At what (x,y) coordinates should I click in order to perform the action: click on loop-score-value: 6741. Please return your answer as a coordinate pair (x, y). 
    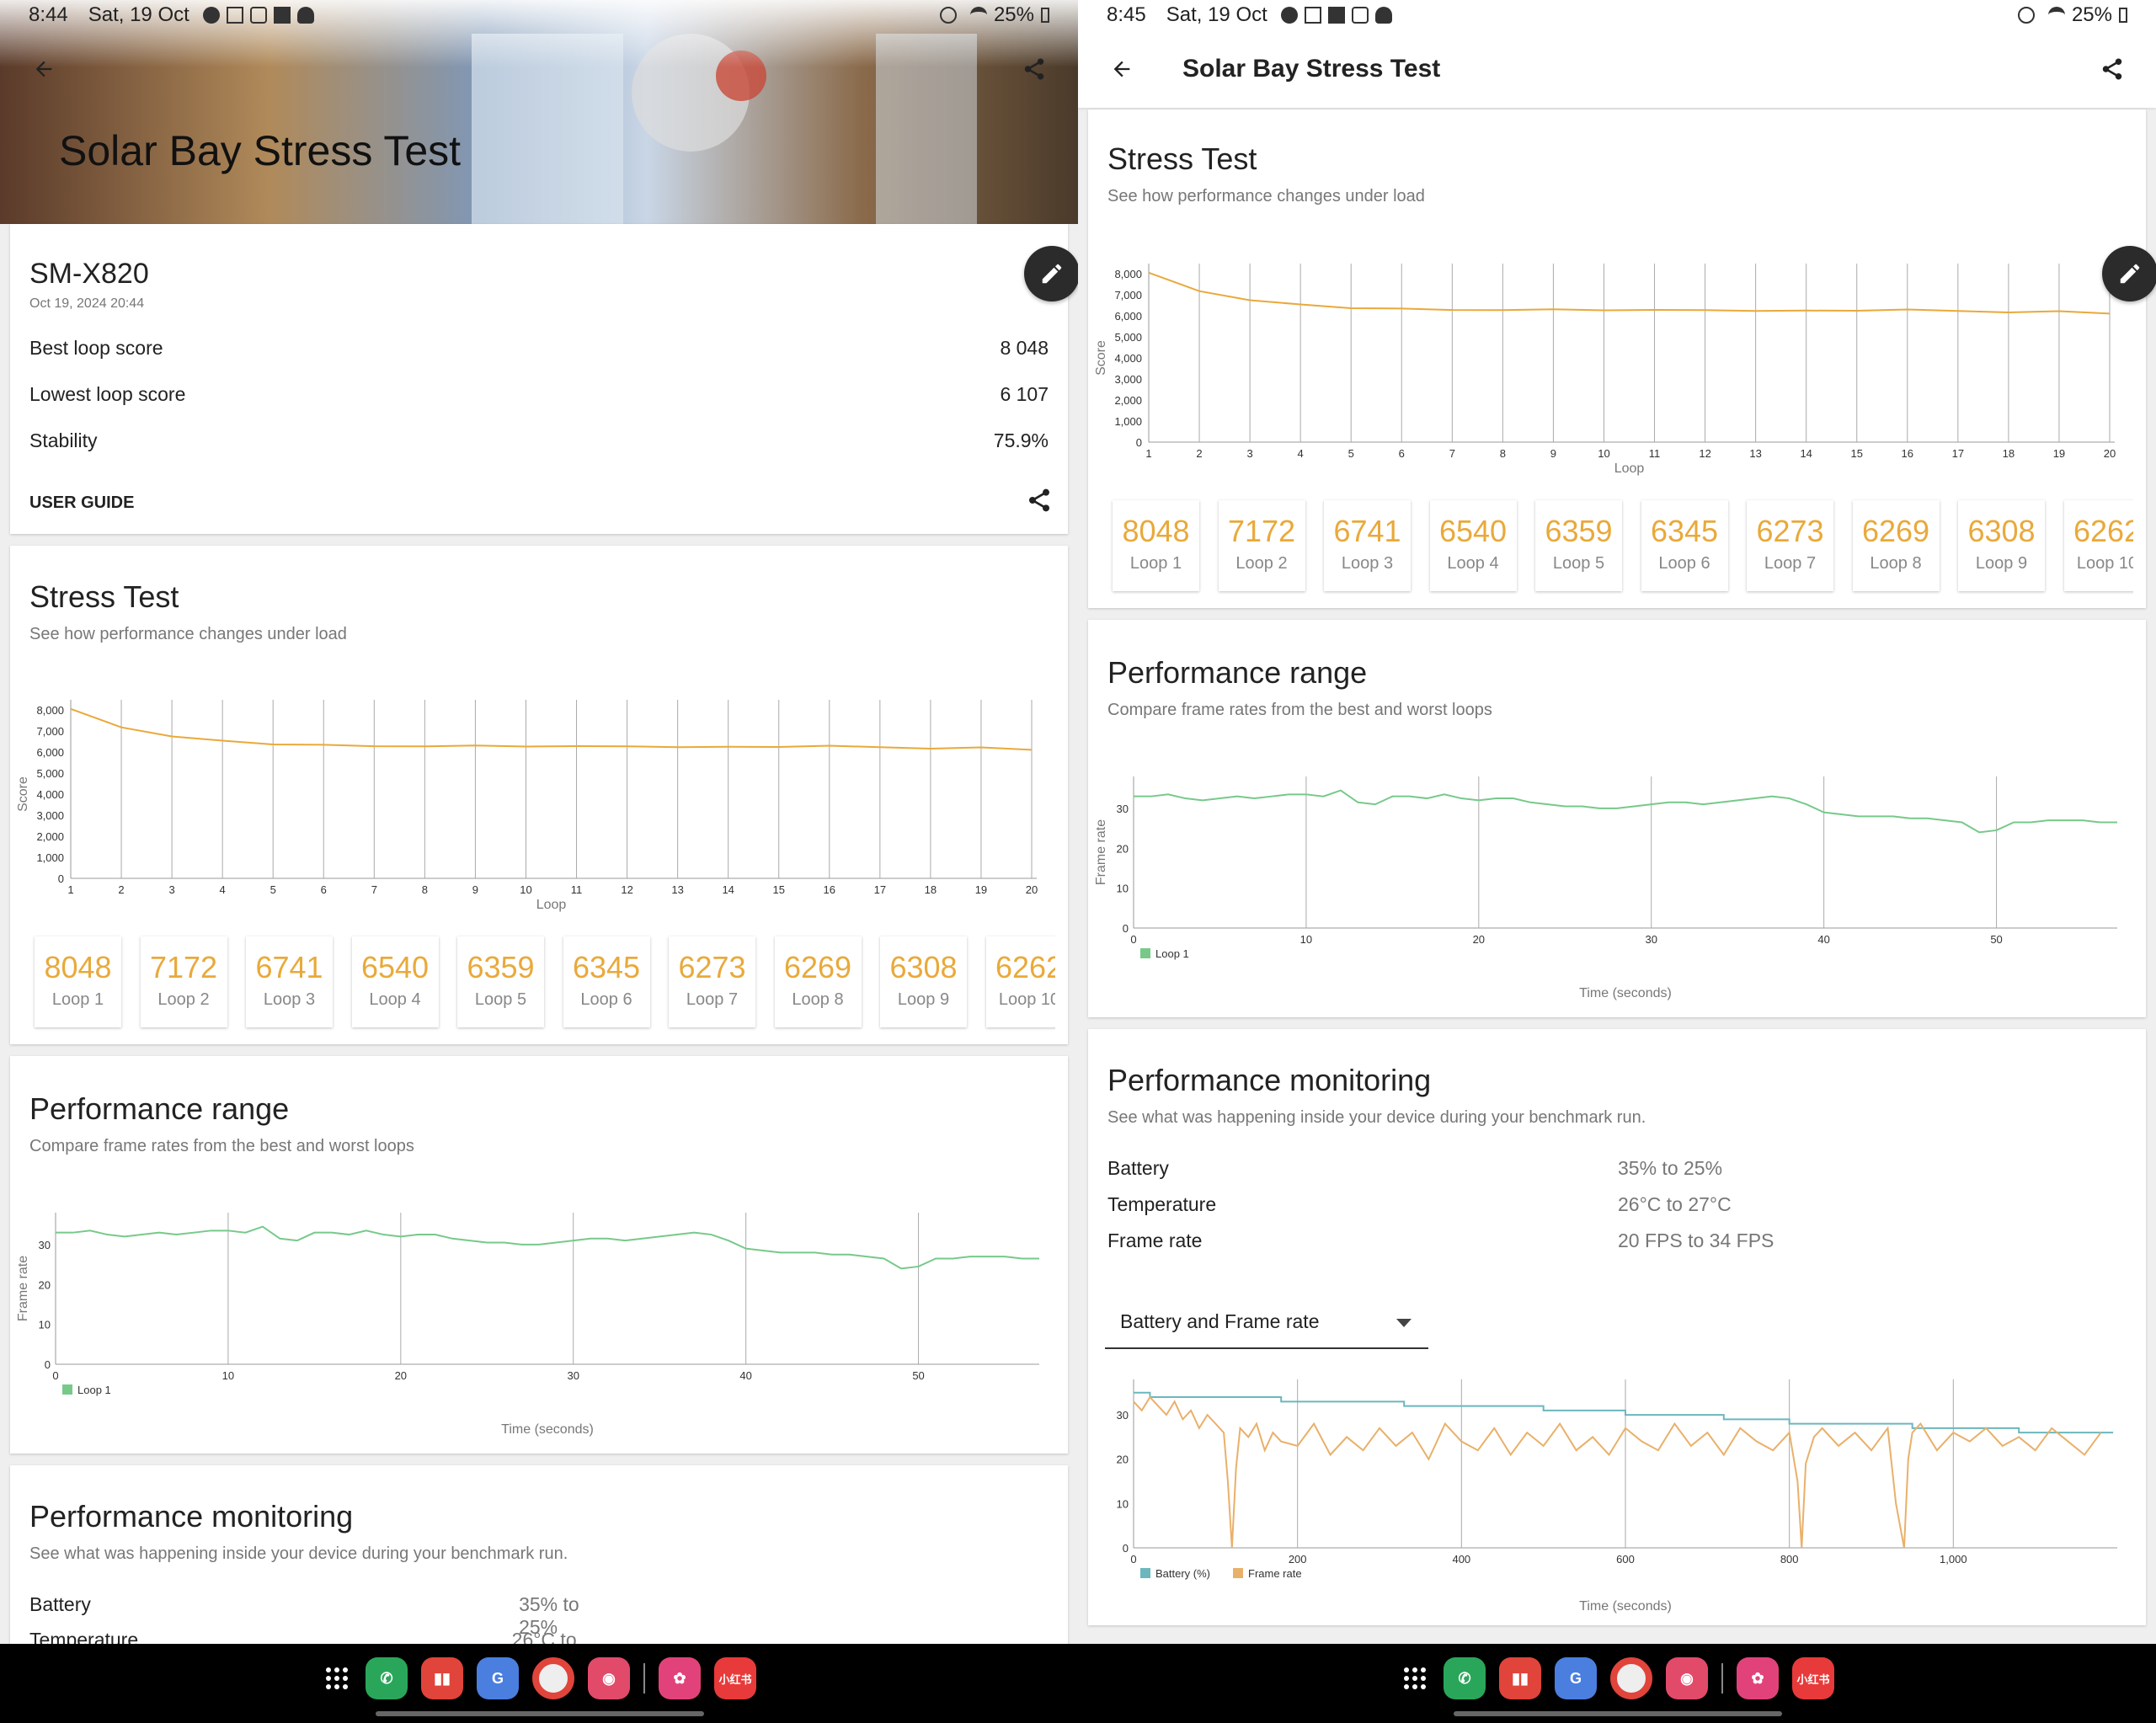
    Looking at the image, I should click on (289, 967).